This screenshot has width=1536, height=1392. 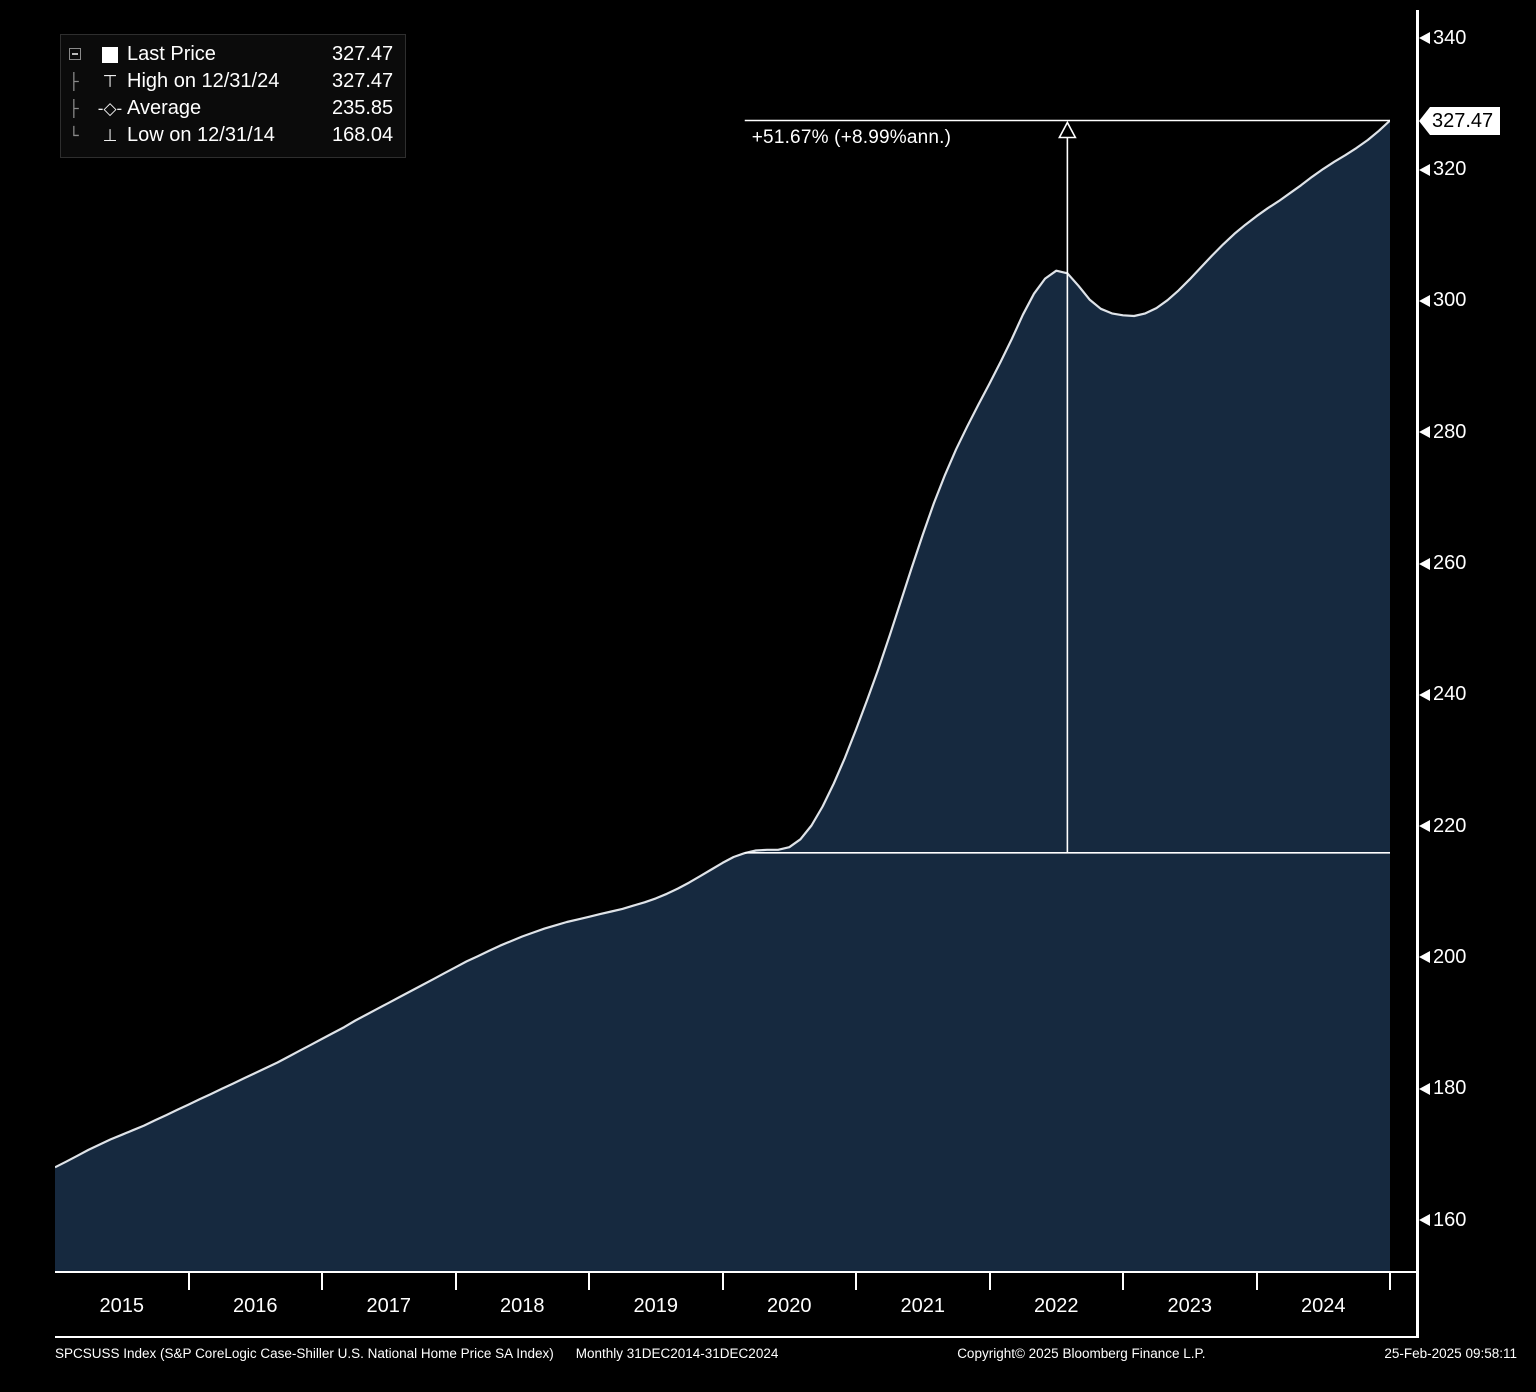 I want to click on y-axis-tick-label: 260, so click(x=1450, y=563).